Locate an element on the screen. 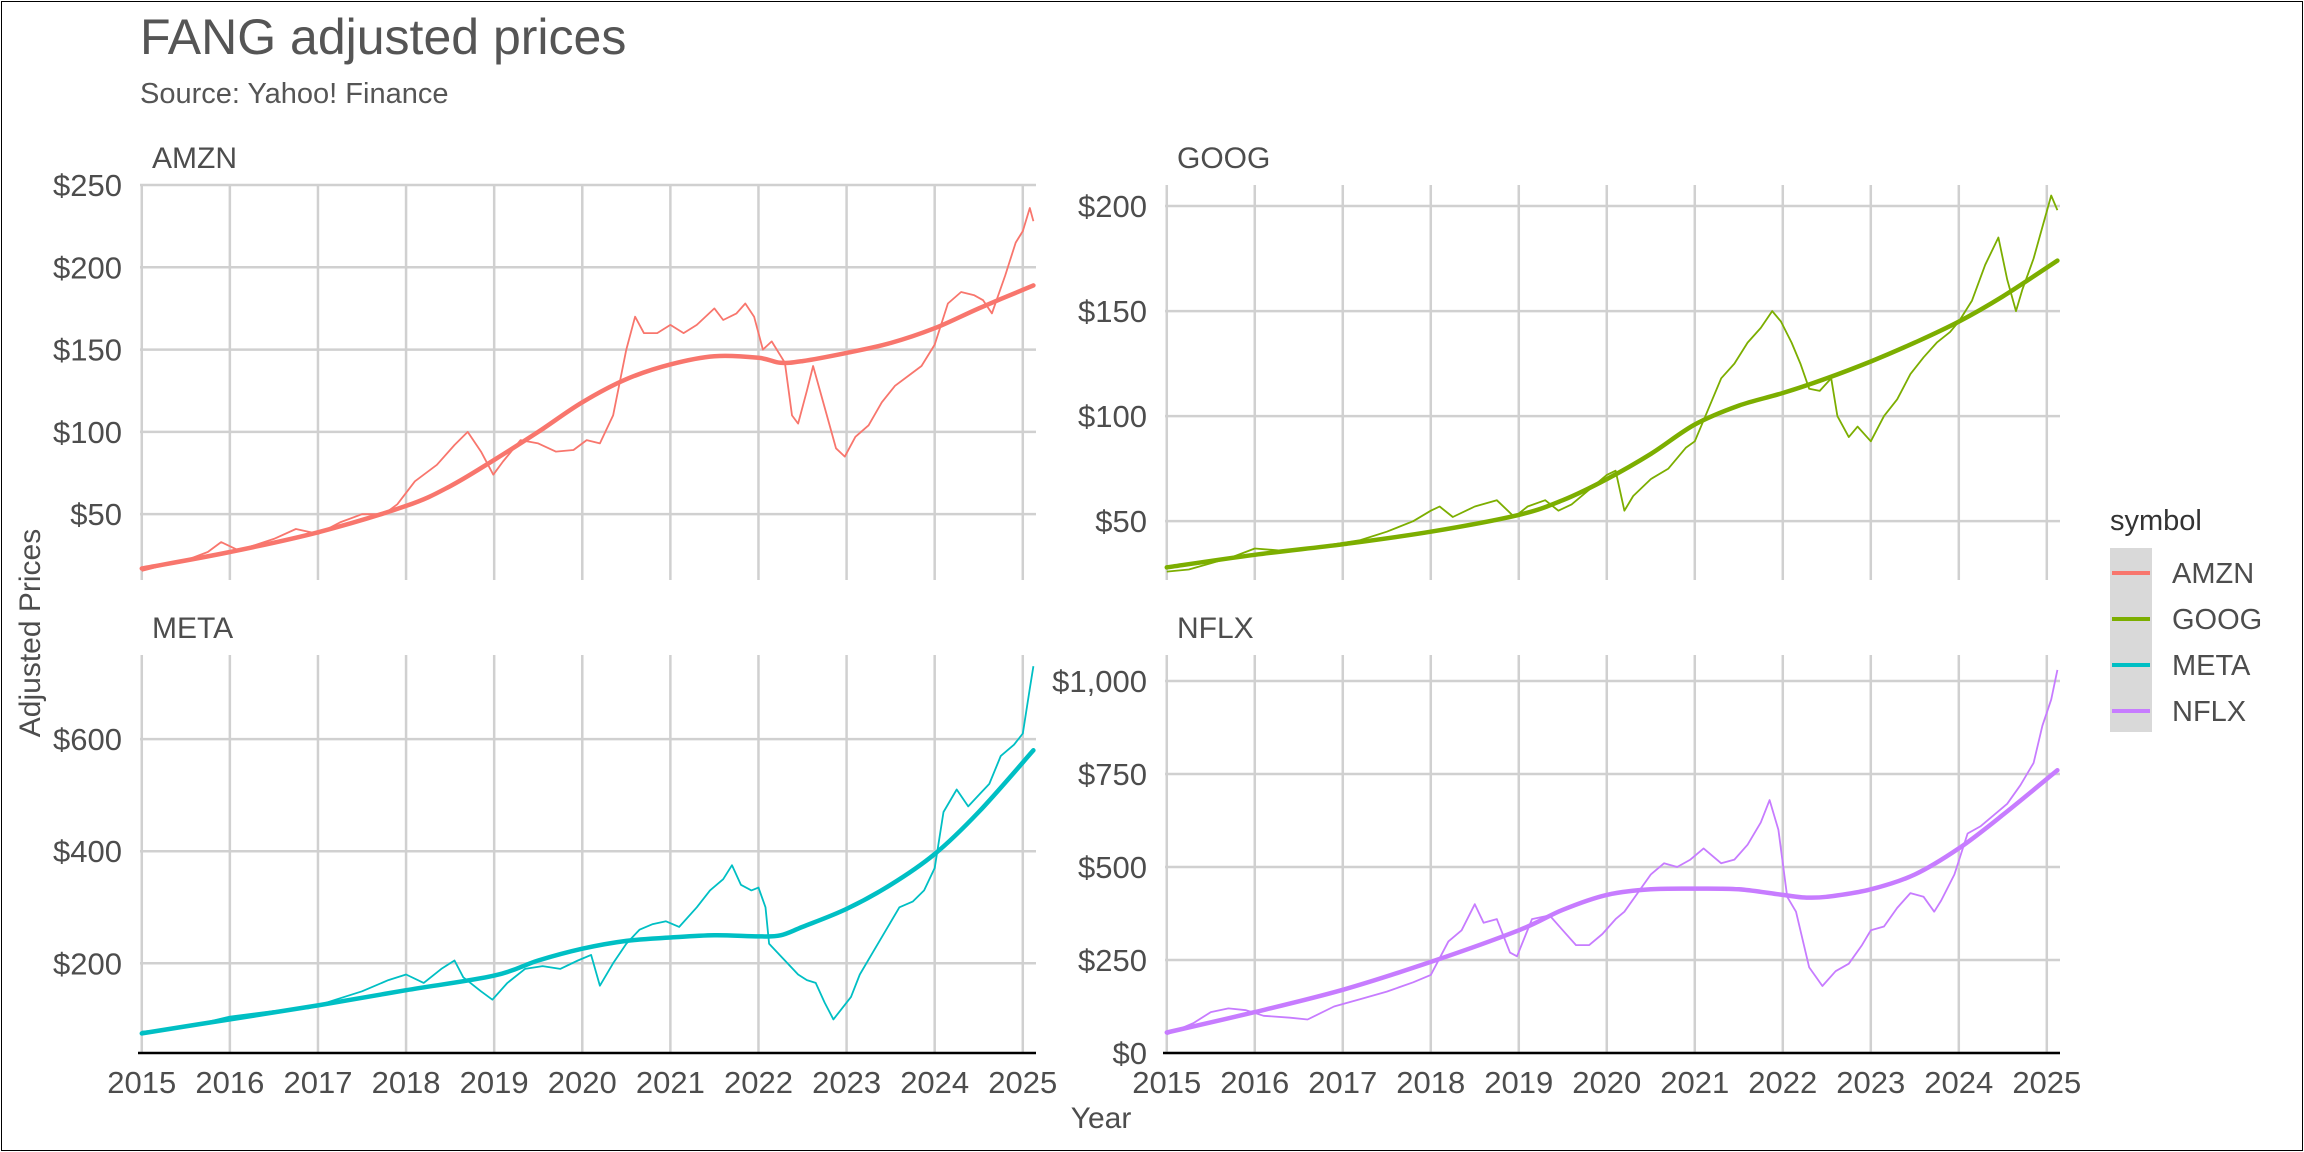 The image size is (2304, 1152). x-axis-title: Year is located at coordinates (1101, 1118).